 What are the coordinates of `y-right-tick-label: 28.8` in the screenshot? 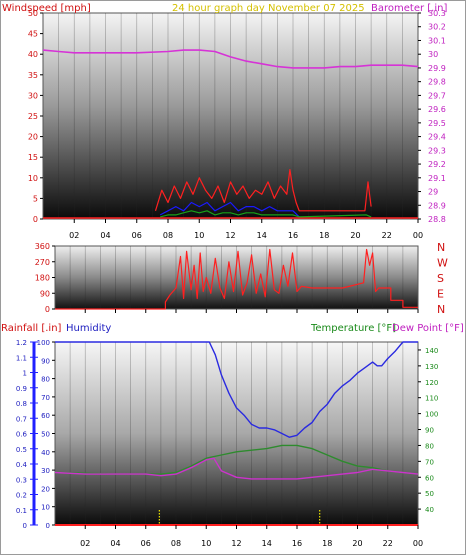 It's located at (437, 219).